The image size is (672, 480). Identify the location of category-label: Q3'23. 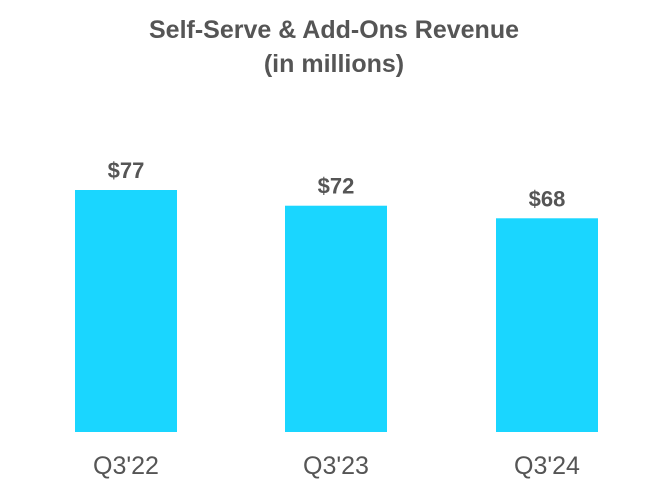
(336, 466).